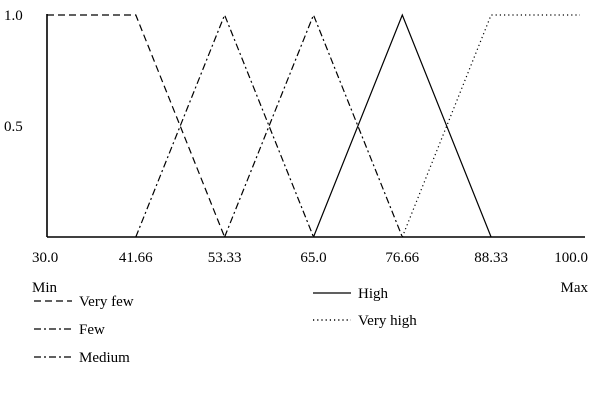  I want to click on legend-label: Very few, so click(106, 302).